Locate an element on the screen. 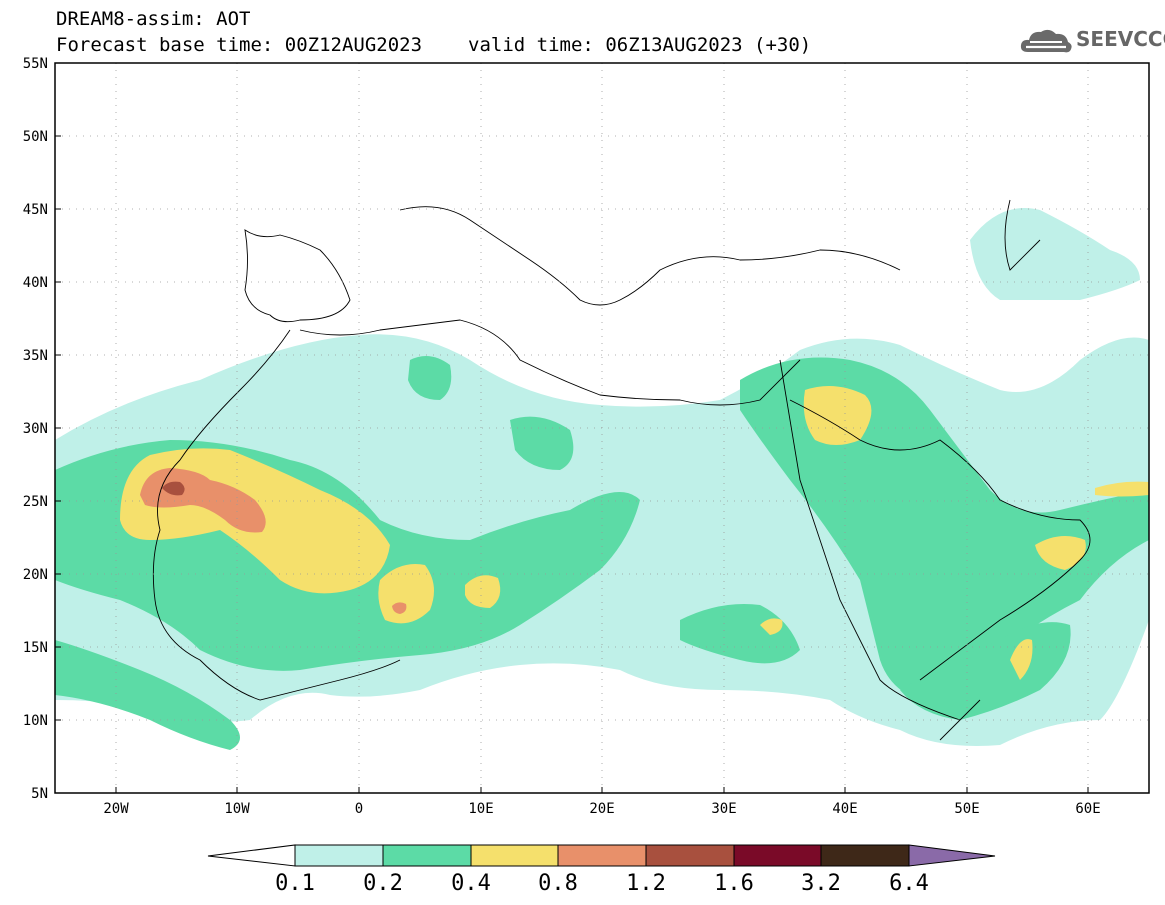 This screenshot has width=1165, height=905. logo-text: SEEVCCC is located at coordinates (1120, 39).